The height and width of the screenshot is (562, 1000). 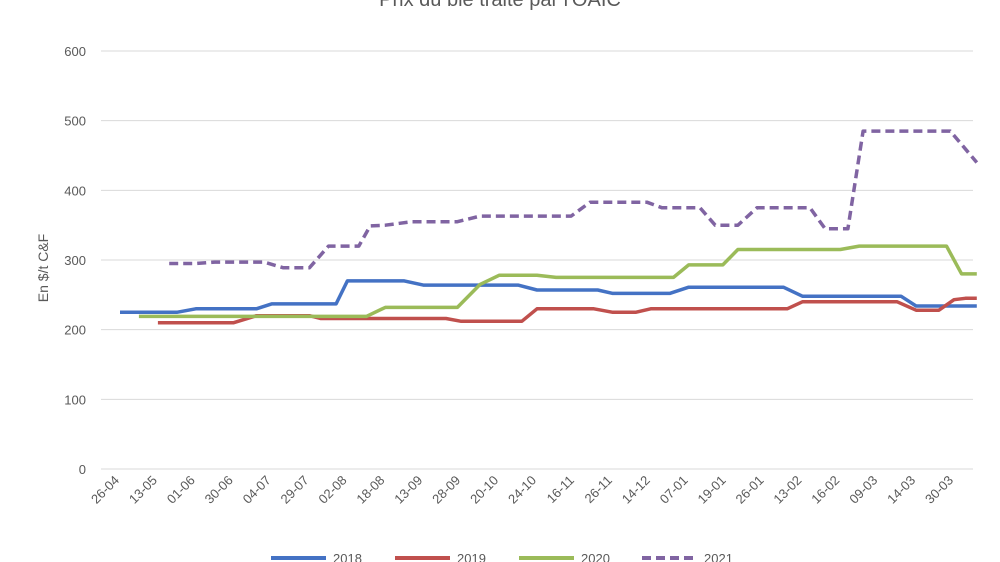 What do you see at coordinates (718, 556) in the screenshot?
I see `legend-label: 2021` at bounding box center [718, 556].